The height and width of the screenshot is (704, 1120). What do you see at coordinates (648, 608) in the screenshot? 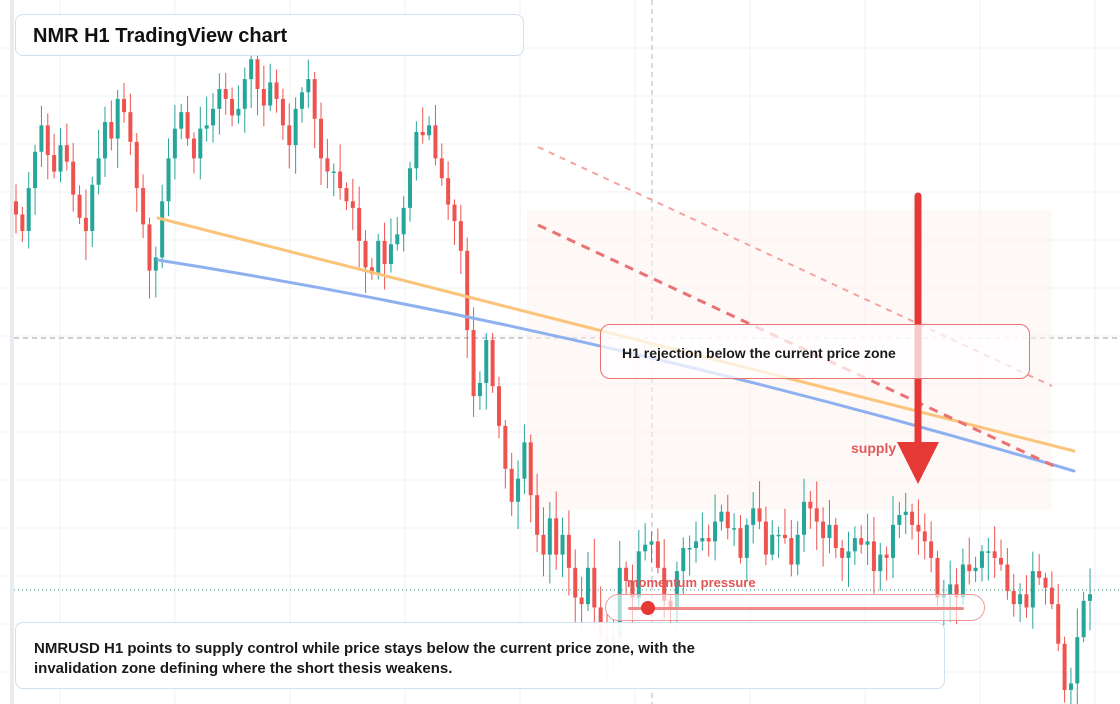
I see `momentum-knob` at bounding box center [648, 608].